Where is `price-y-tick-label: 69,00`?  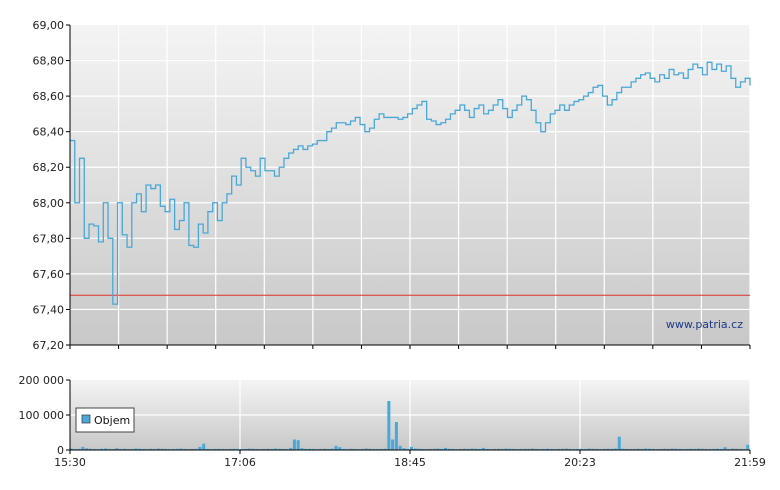
price-y-tick-label: 69,00 is located at coordinates (49, 25).